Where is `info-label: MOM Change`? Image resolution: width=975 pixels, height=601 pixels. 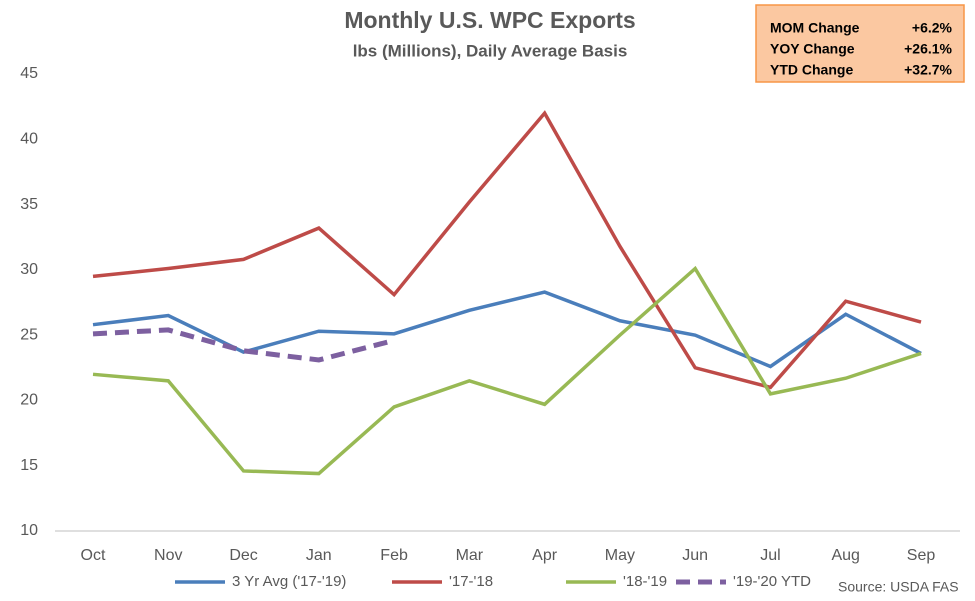
info-label: MOM Change is located at coordinates (815, 28).